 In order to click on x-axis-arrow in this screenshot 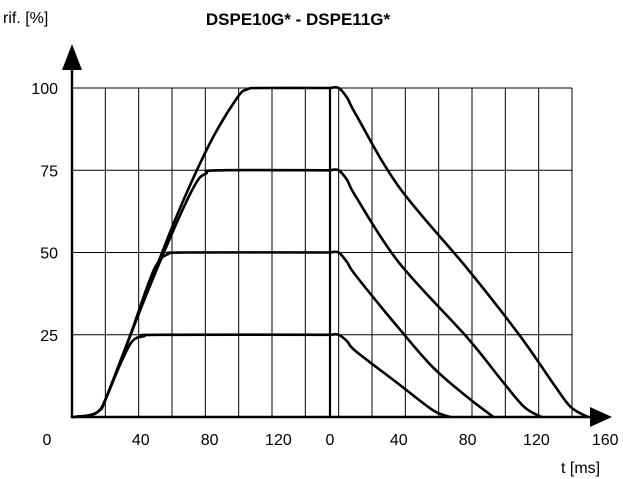, I will do `click(601, 417)`.